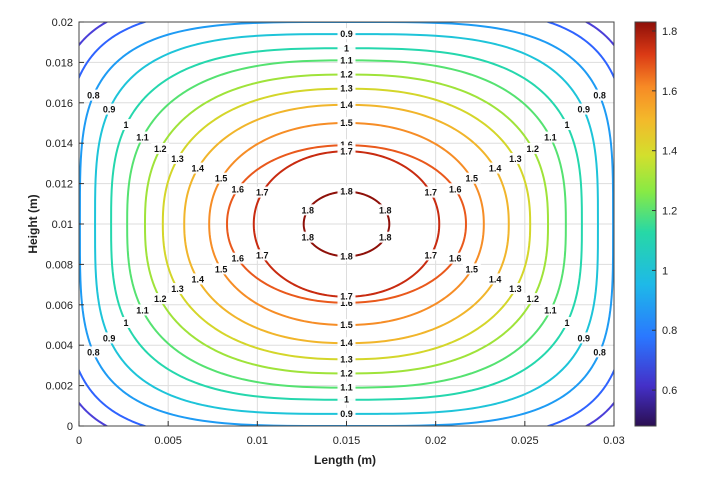 The width and height of the screenshot is (721, 479). Describe the element at coordinates (59, 63) in the screenshot. I see `y-tick-label: 0.018` at that location.